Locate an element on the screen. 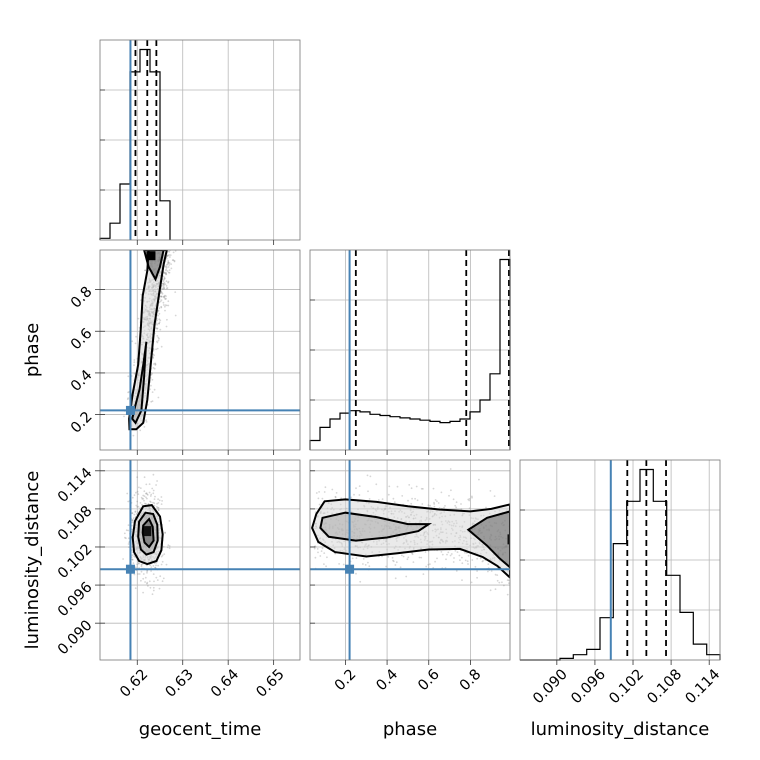 The height and width of the screenshot is (760, 760). x-axis-label-geocent-time: geocent_time is located at coordinates (200, 729).